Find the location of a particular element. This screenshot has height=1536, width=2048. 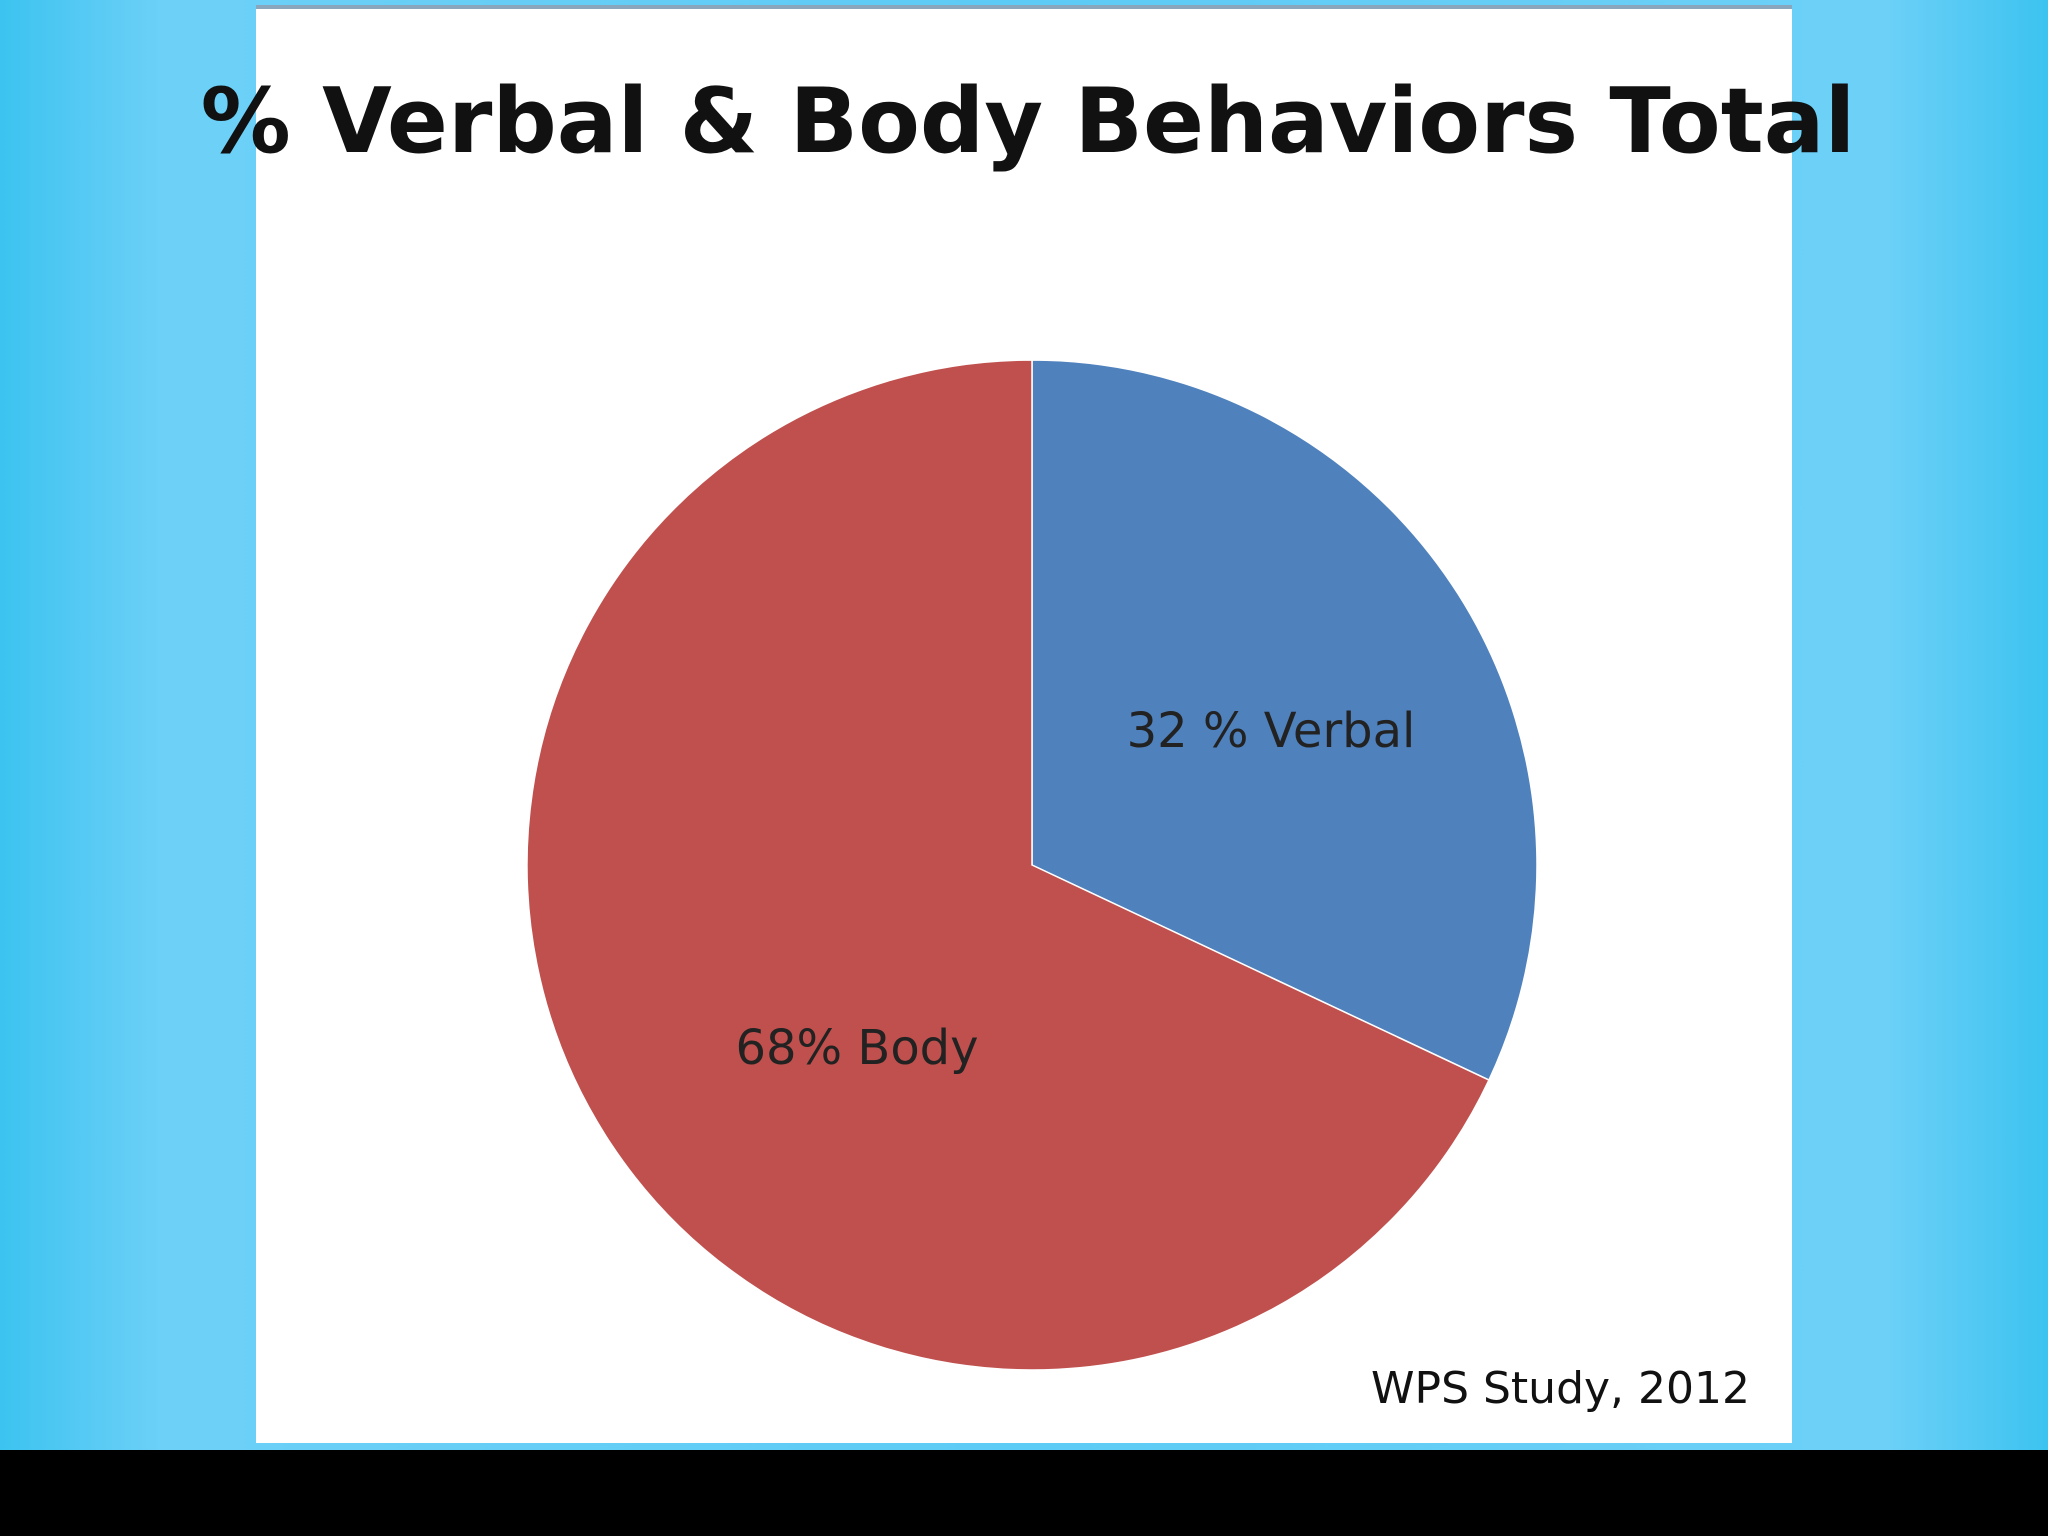

slice-label: 32 % Verbal is located at coordinates (1271, 731).